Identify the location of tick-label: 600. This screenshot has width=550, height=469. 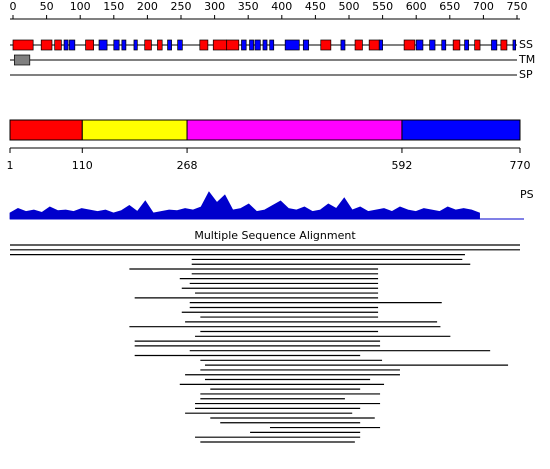
(416, 6).